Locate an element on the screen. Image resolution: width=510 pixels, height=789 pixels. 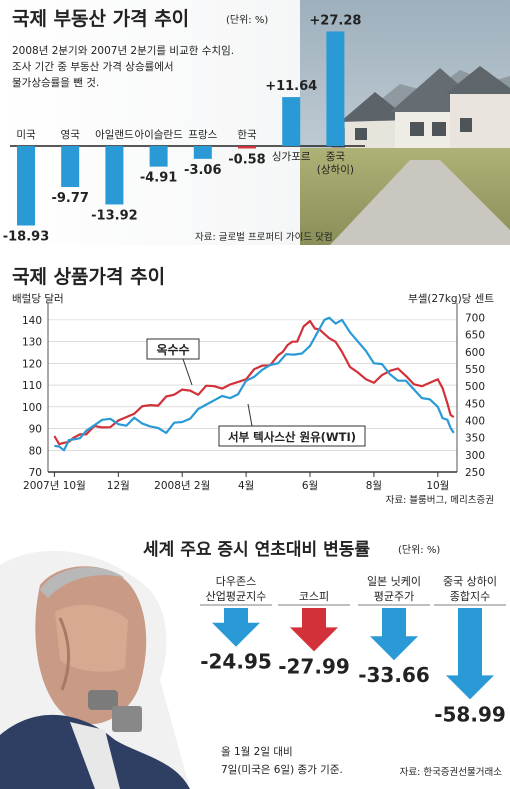
left-tick-label: 110 is located at coordinates (32, 386).